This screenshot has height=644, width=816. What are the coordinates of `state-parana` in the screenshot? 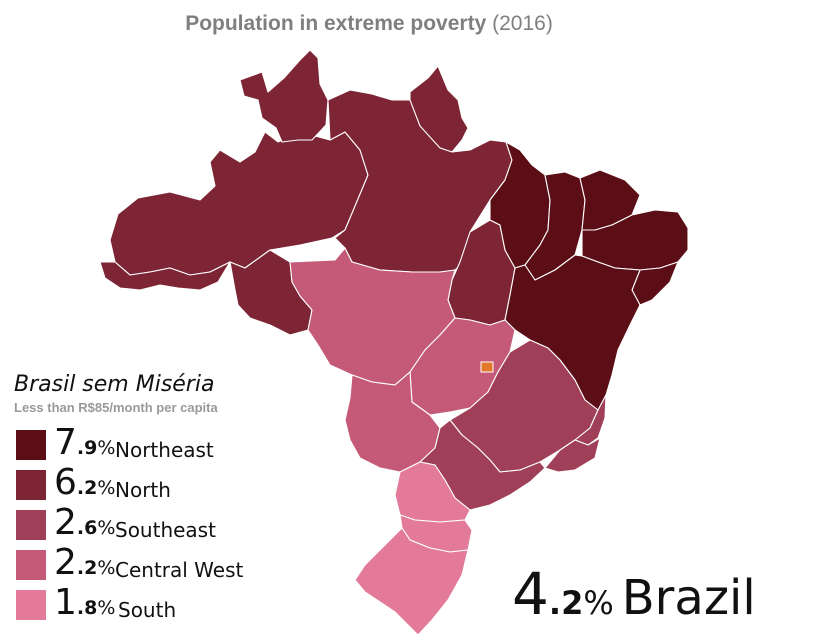 It's located at (432, 492).